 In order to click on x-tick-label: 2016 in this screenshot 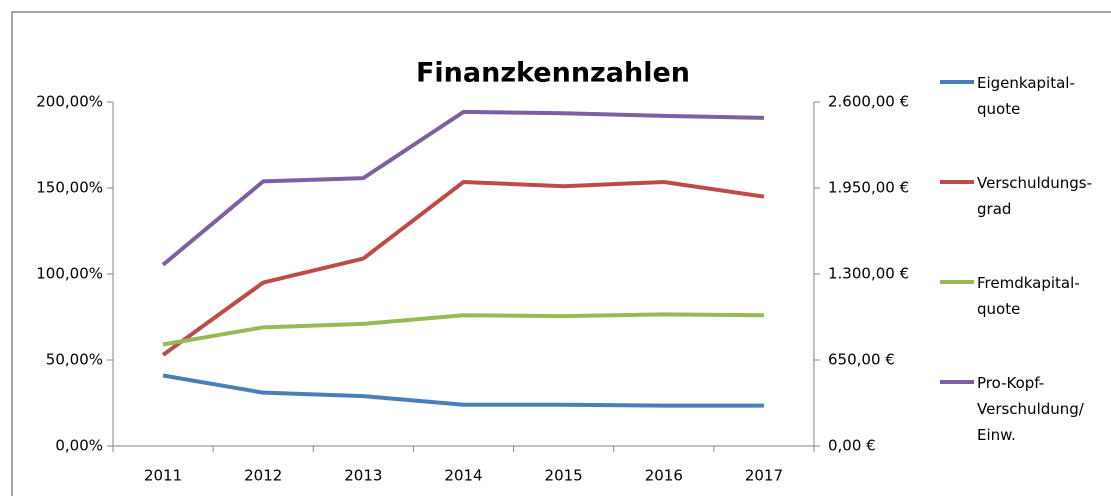, I will do `click(664, 476)`.